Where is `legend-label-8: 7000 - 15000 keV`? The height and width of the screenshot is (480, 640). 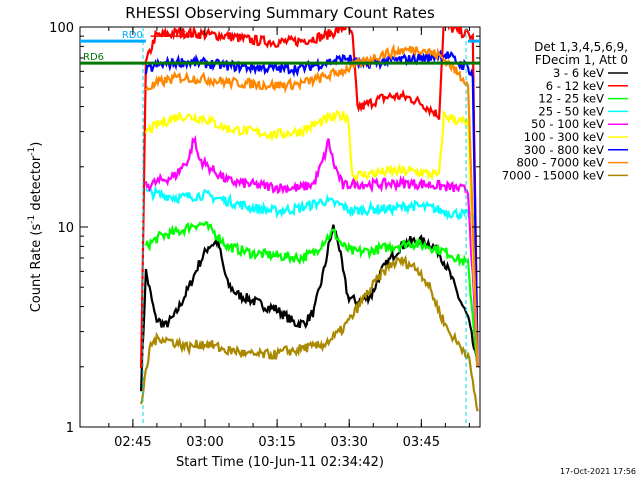
legend-label-8: 7000 - 15000 keV is located at coordinates (553, 175).